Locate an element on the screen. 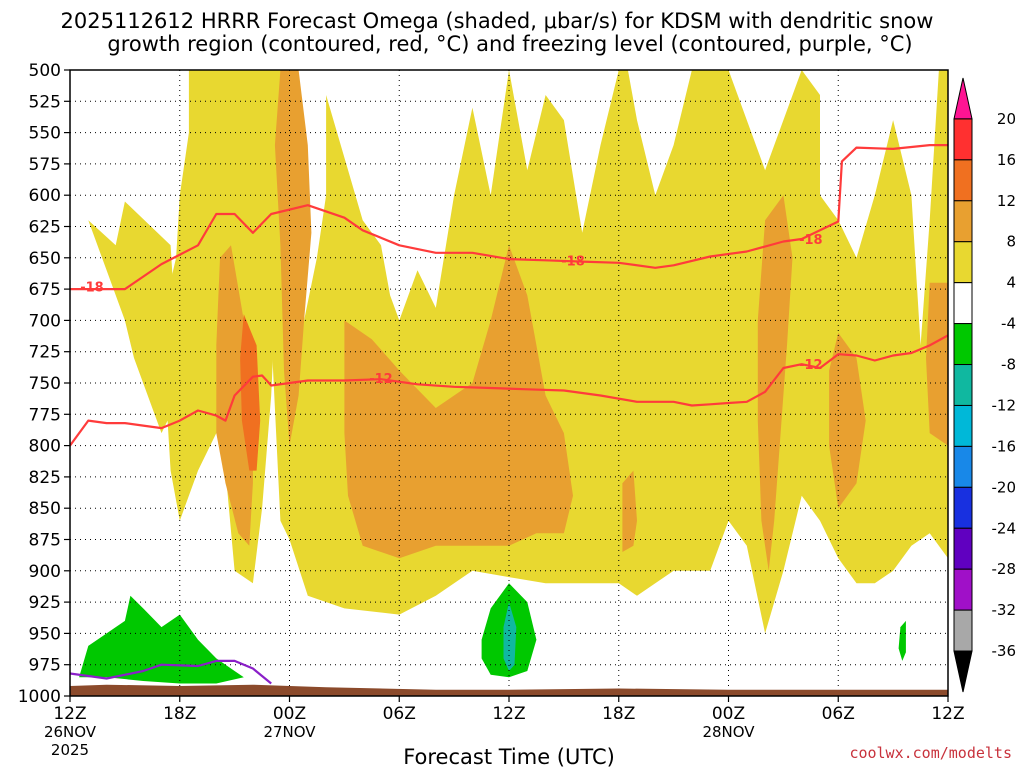  y-tick-label: 925 is located at coordinates (45, 603).